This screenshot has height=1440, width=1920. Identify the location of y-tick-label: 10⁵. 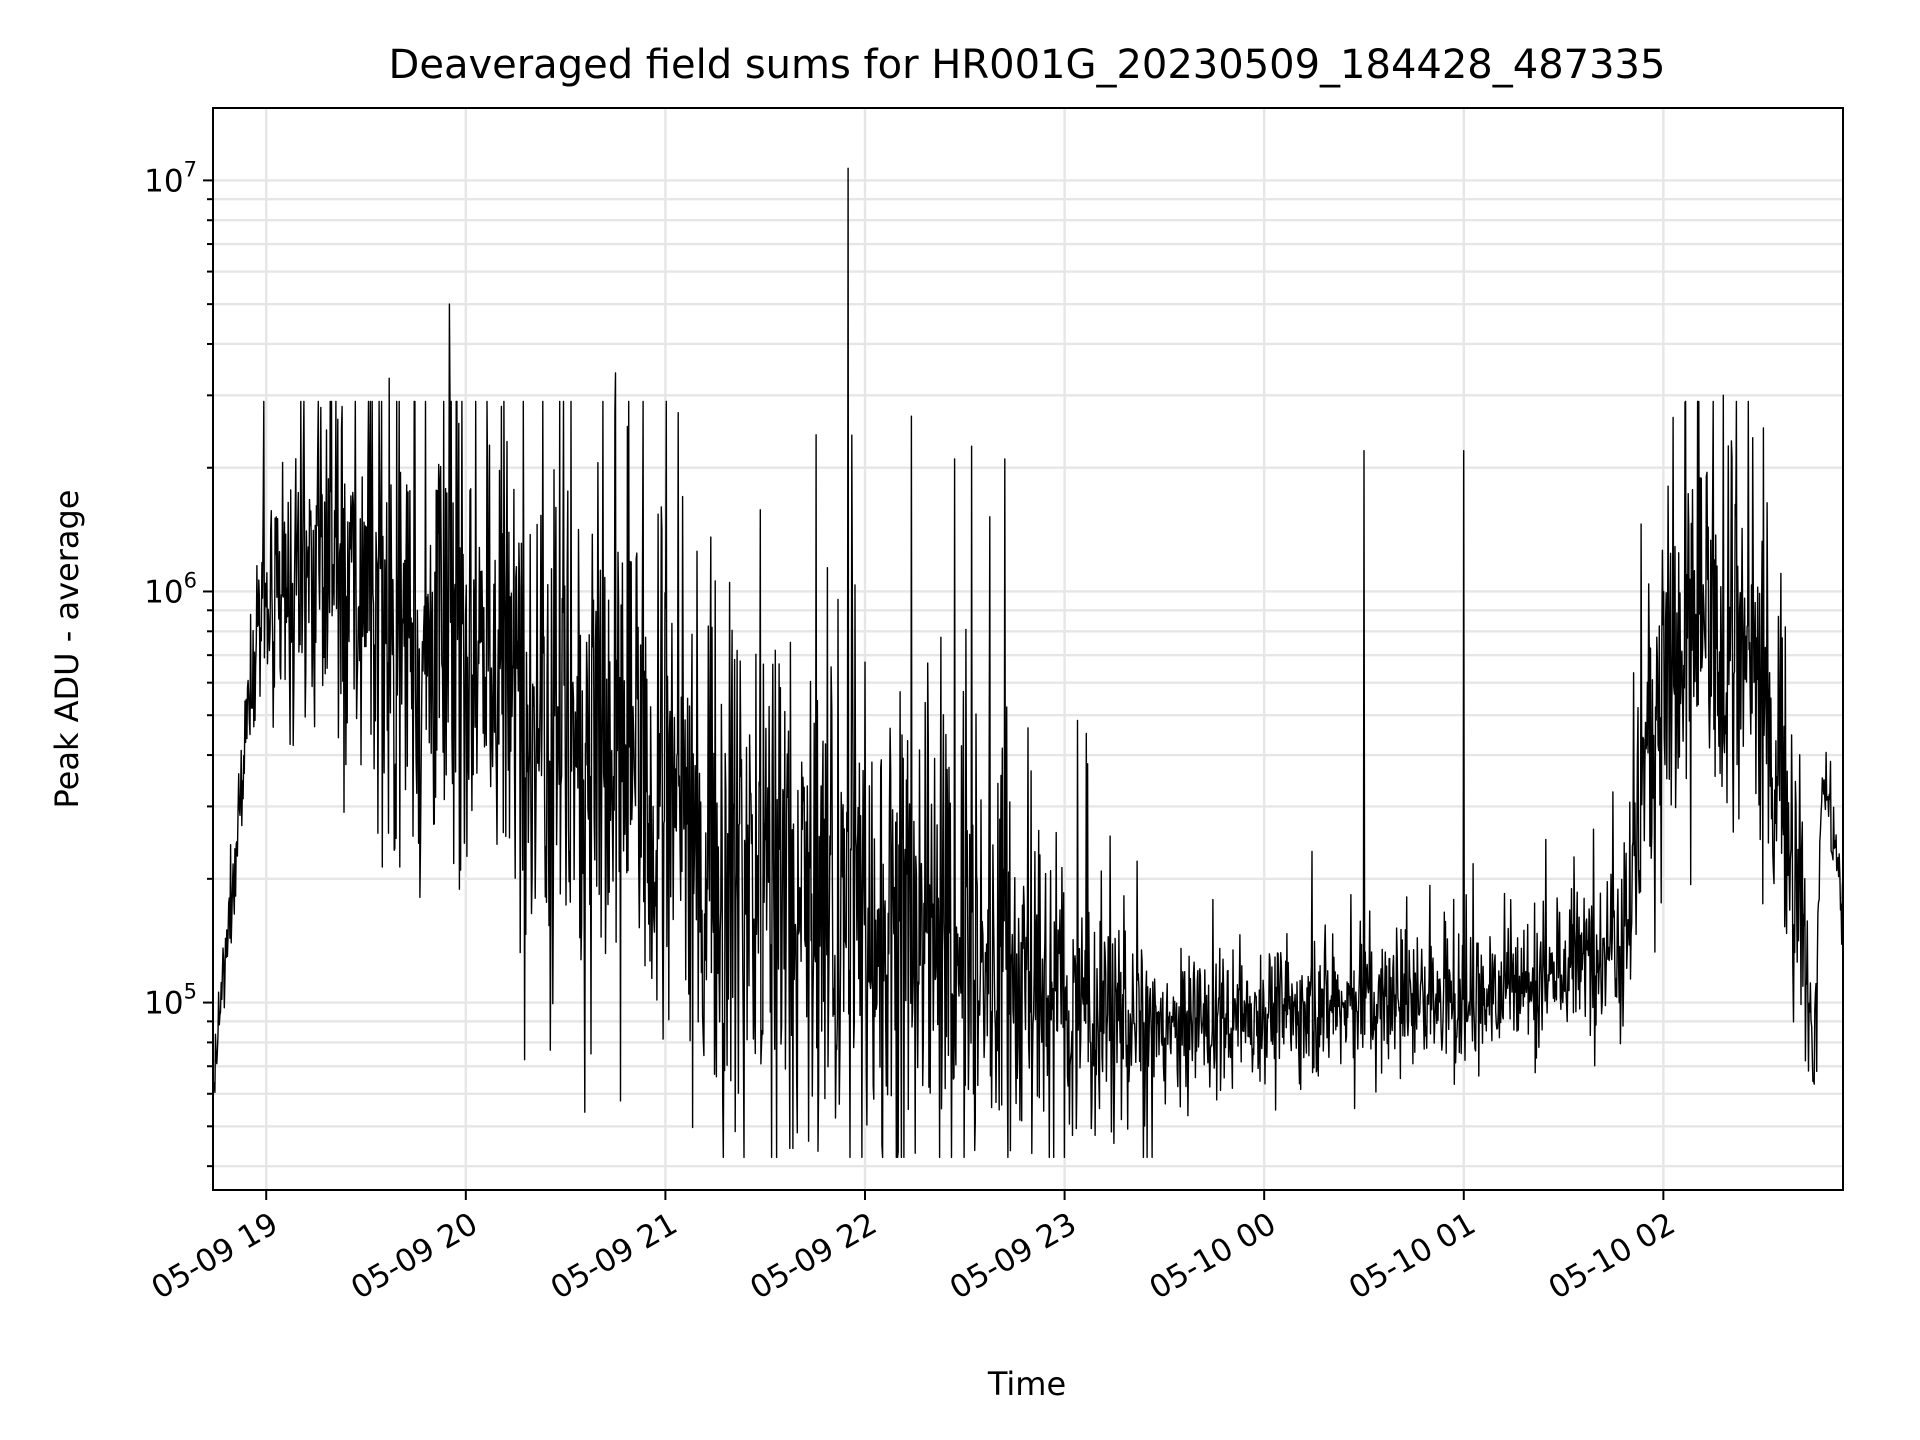
(170, 1001).